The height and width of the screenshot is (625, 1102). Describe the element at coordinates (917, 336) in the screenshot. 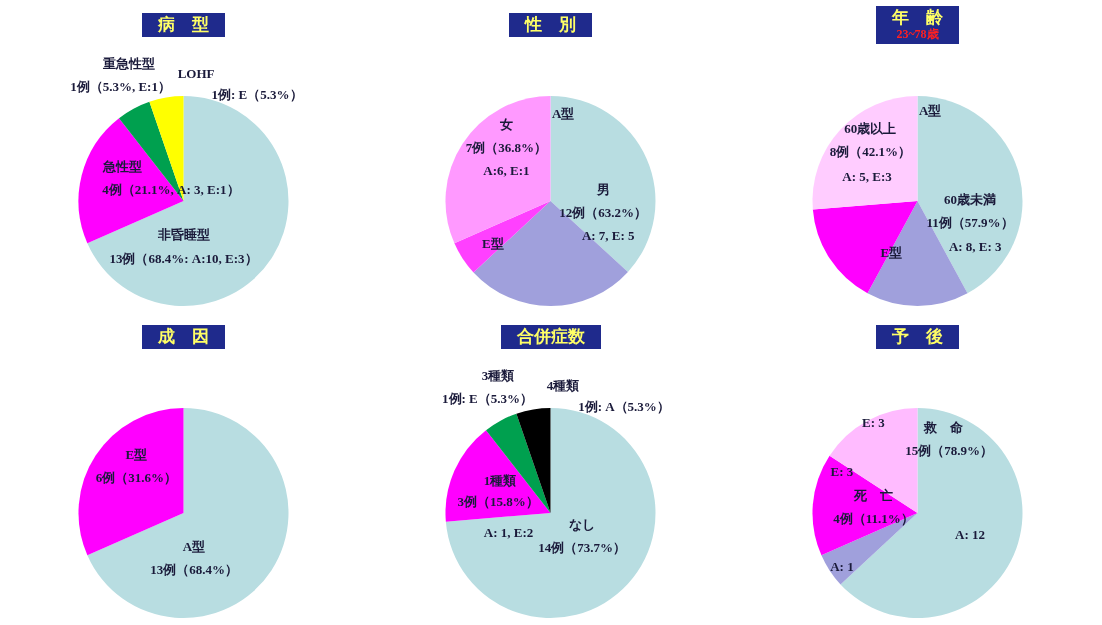

I see `chart-title: 予 後` at that location.